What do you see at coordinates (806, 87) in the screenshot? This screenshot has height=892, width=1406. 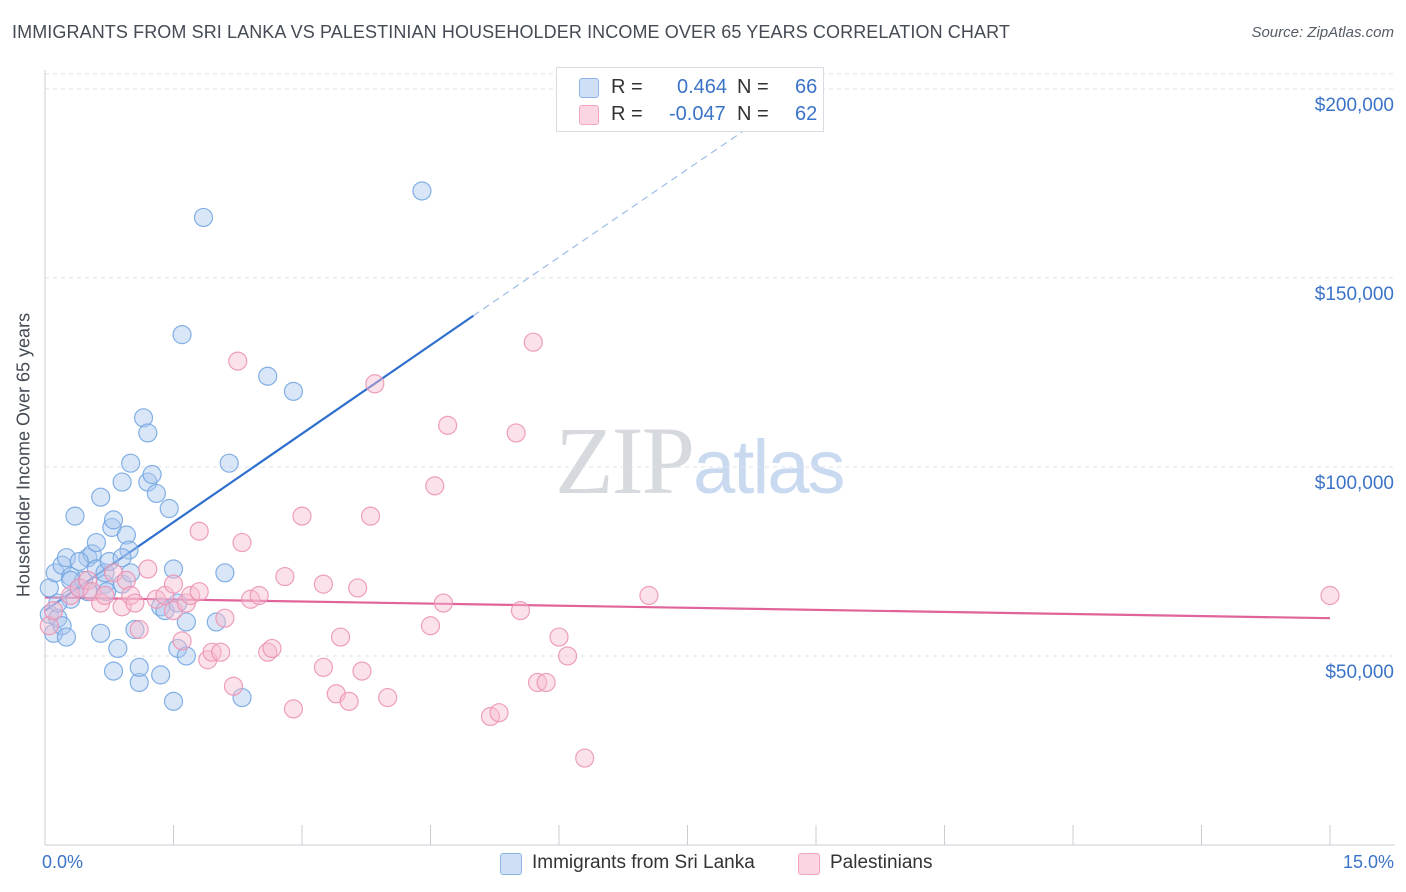 I see `legend-n-value: 66` at bounding box center [806, 87].